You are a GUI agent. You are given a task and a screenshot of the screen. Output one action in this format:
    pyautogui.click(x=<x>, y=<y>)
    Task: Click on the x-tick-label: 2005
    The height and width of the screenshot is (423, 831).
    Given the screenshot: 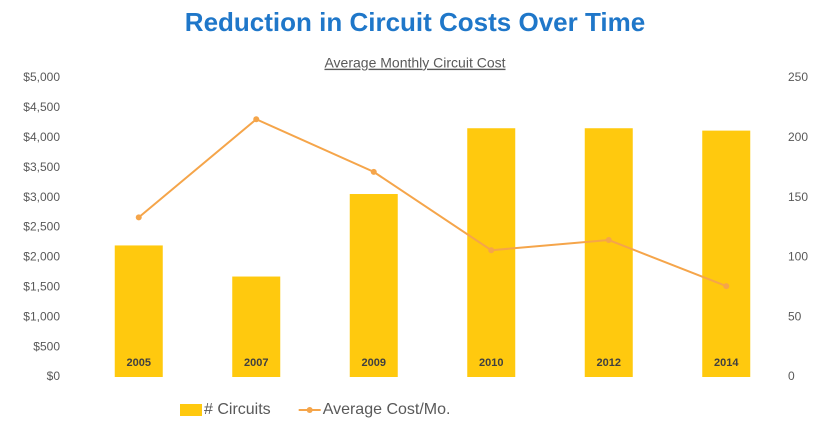 What is the action you would take?
    pyautogui.click(x=139, y=363)
    